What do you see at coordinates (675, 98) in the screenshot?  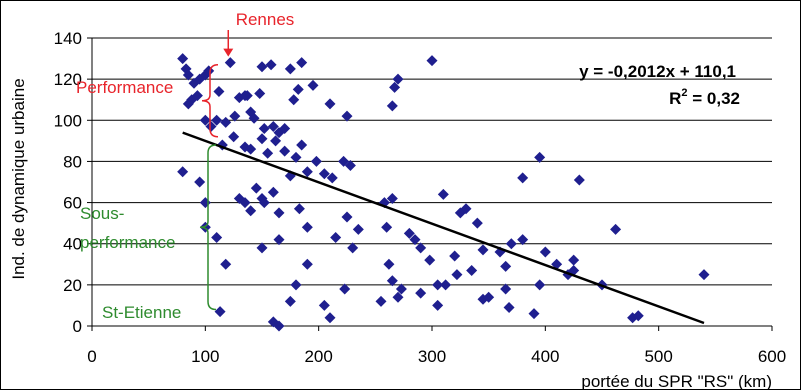 I see `r-squared-base: R` at bounding box center [675, 98].